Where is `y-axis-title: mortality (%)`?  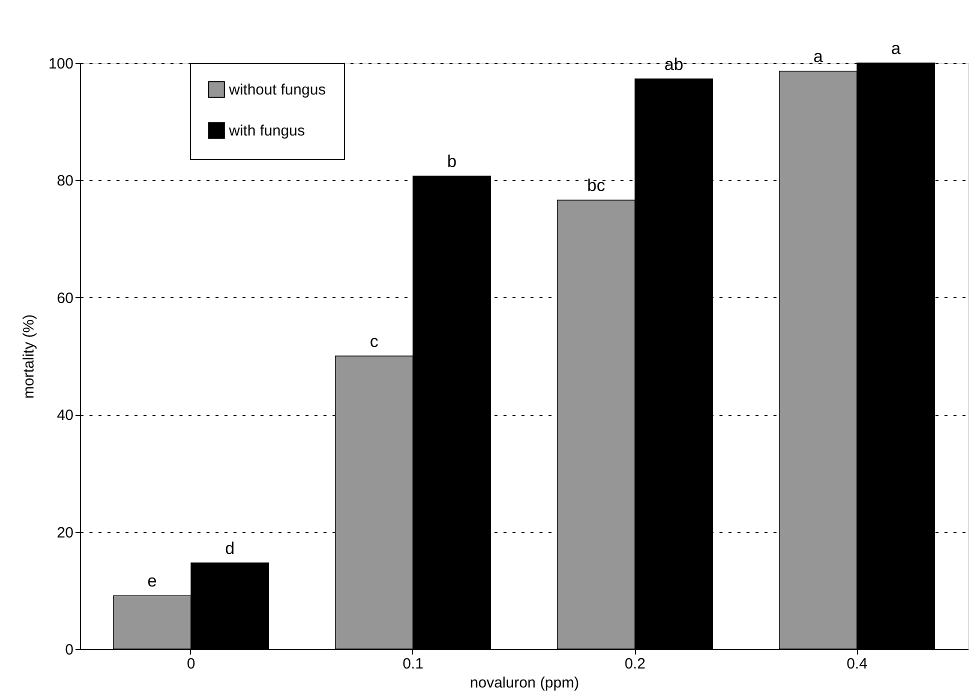 y-axis-title: mortality (%) is located at coordinates (29, 356).